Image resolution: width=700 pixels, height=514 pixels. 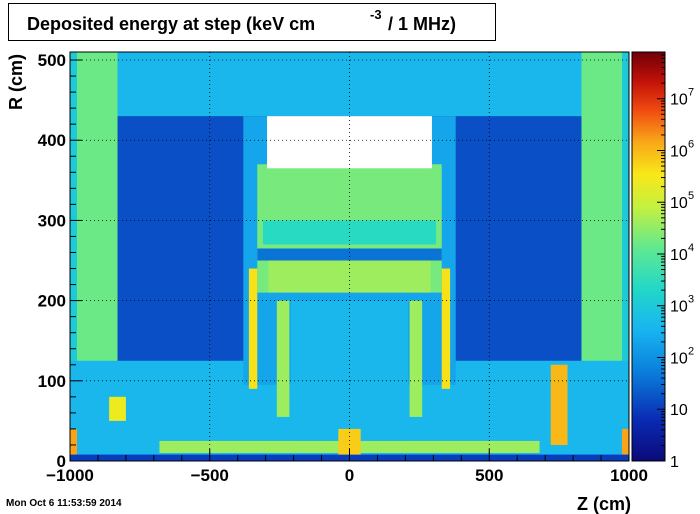 I want to click on colorbar-tick-exponent: 2, so click(x=691, y=351).